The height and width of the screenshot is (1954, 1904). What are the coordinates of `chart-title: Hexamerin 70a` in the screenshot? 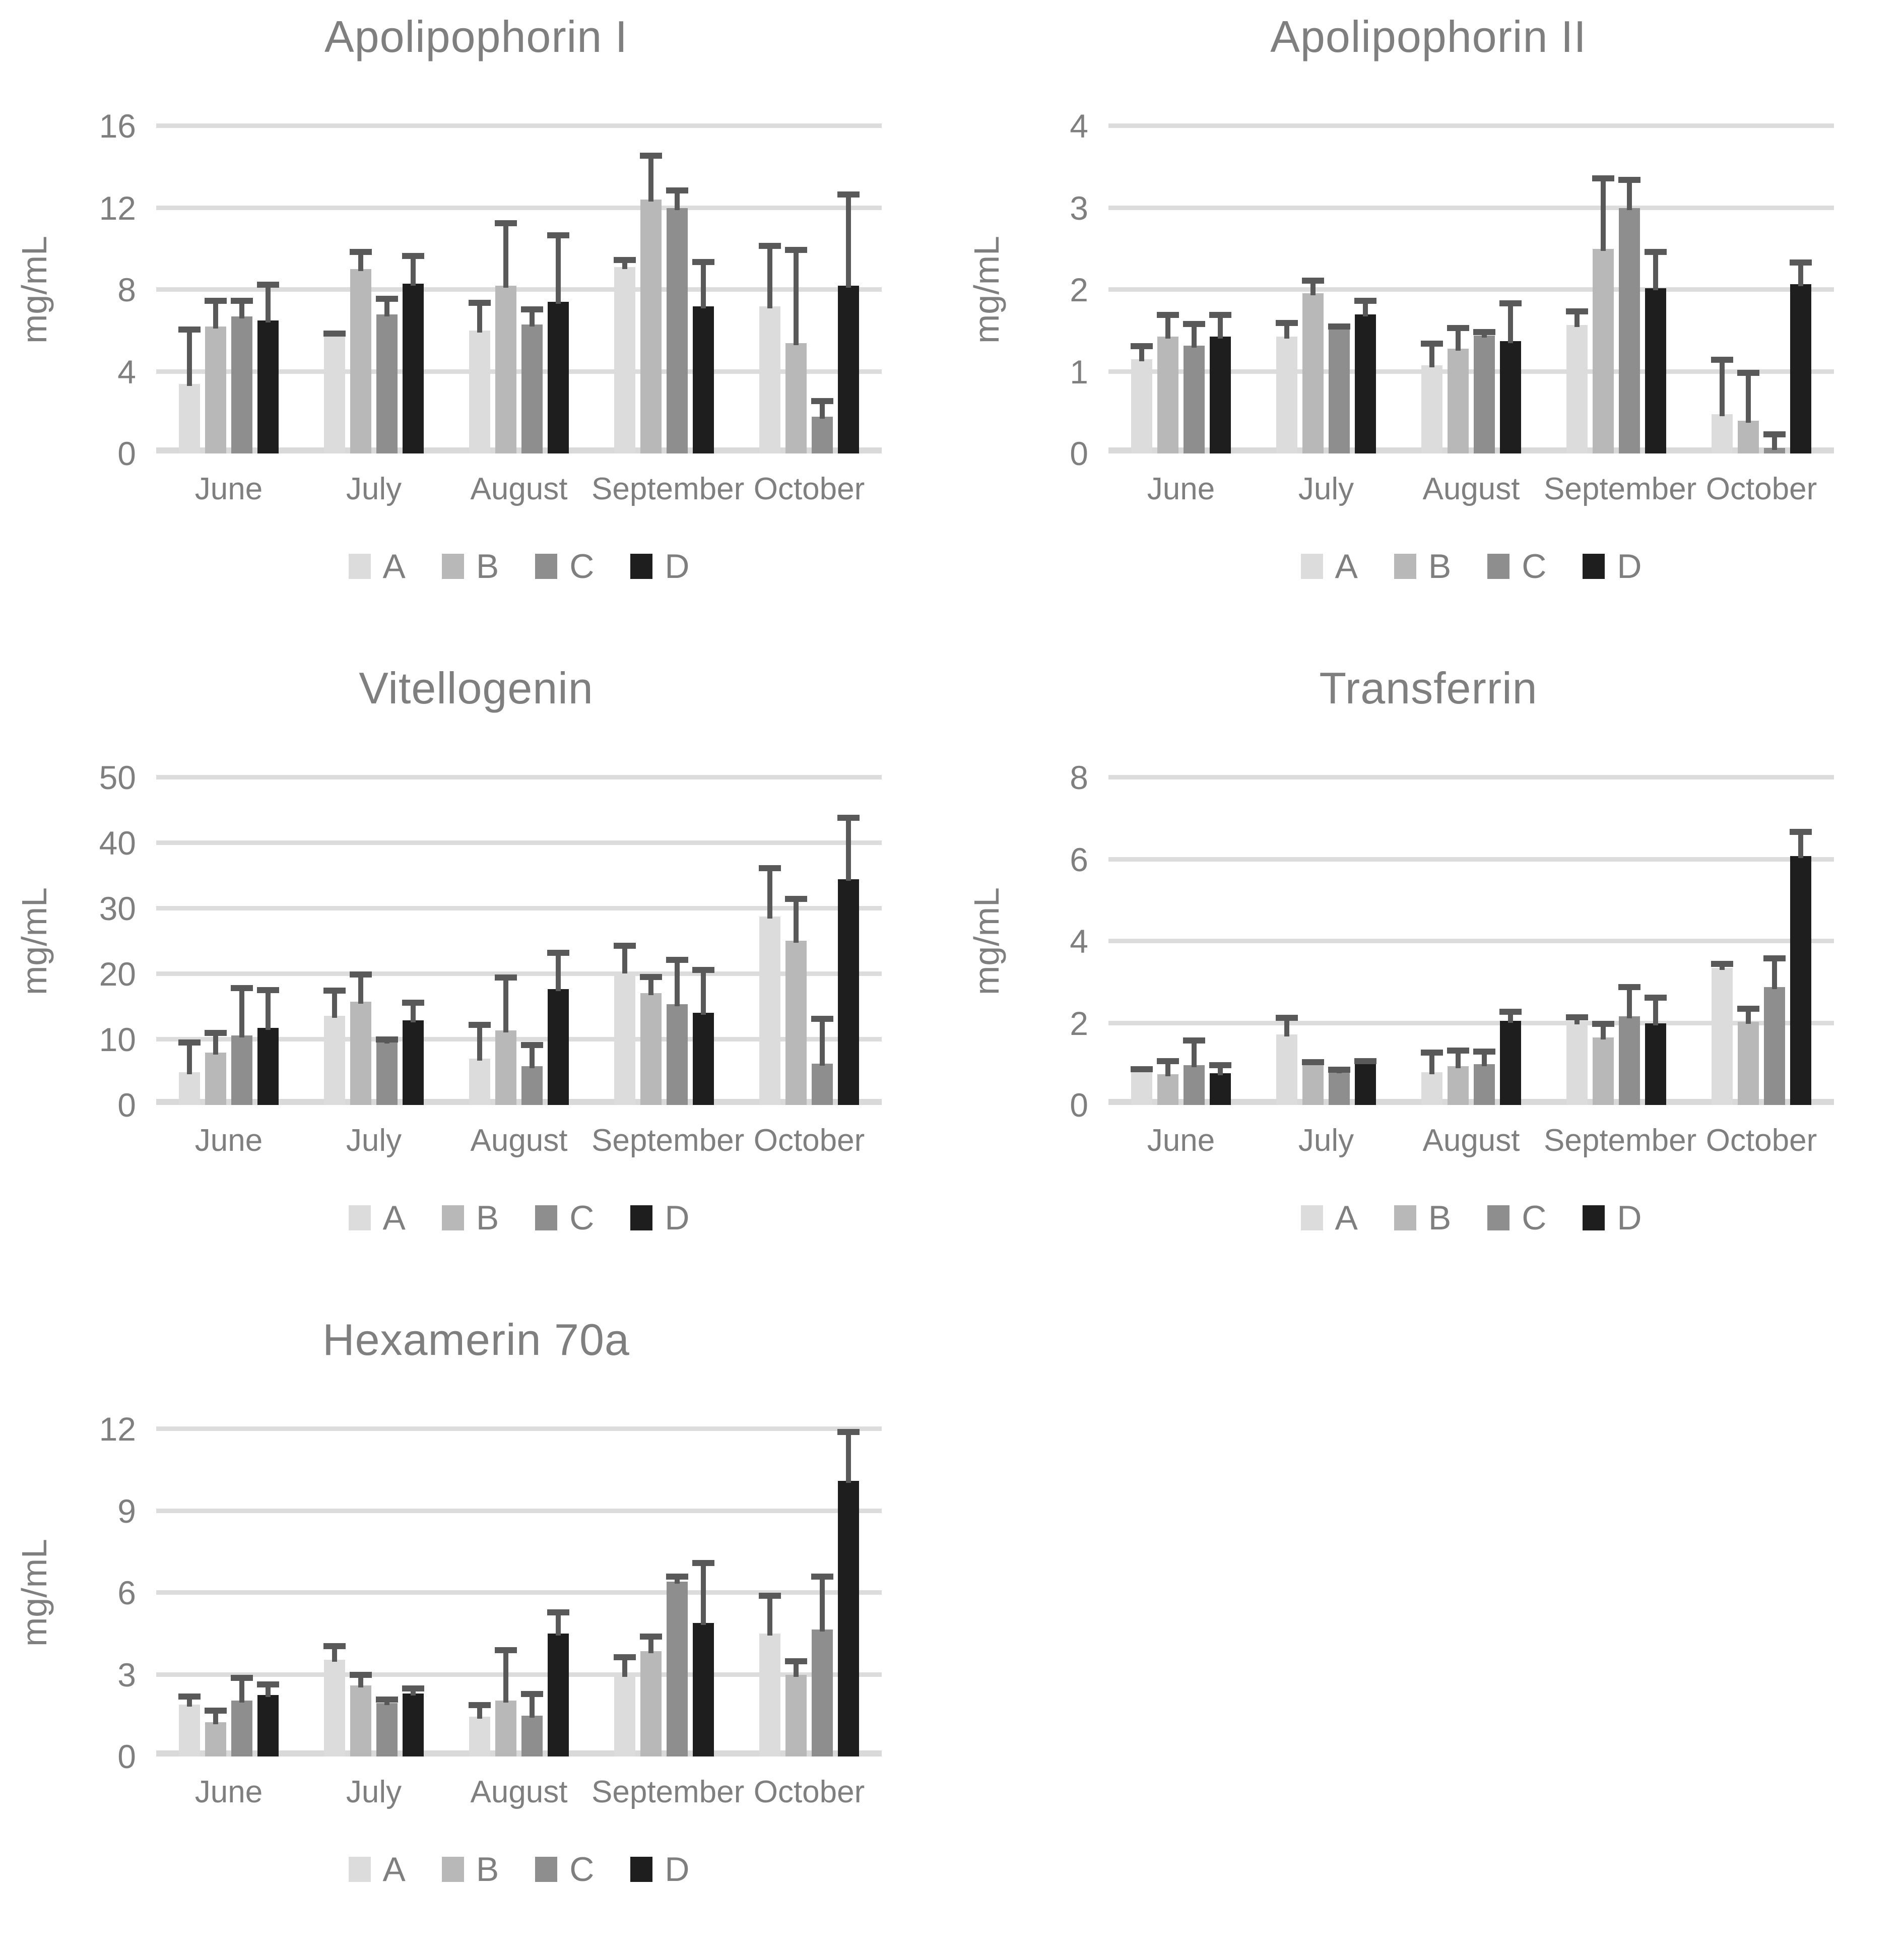 It's located at (476, 1339).